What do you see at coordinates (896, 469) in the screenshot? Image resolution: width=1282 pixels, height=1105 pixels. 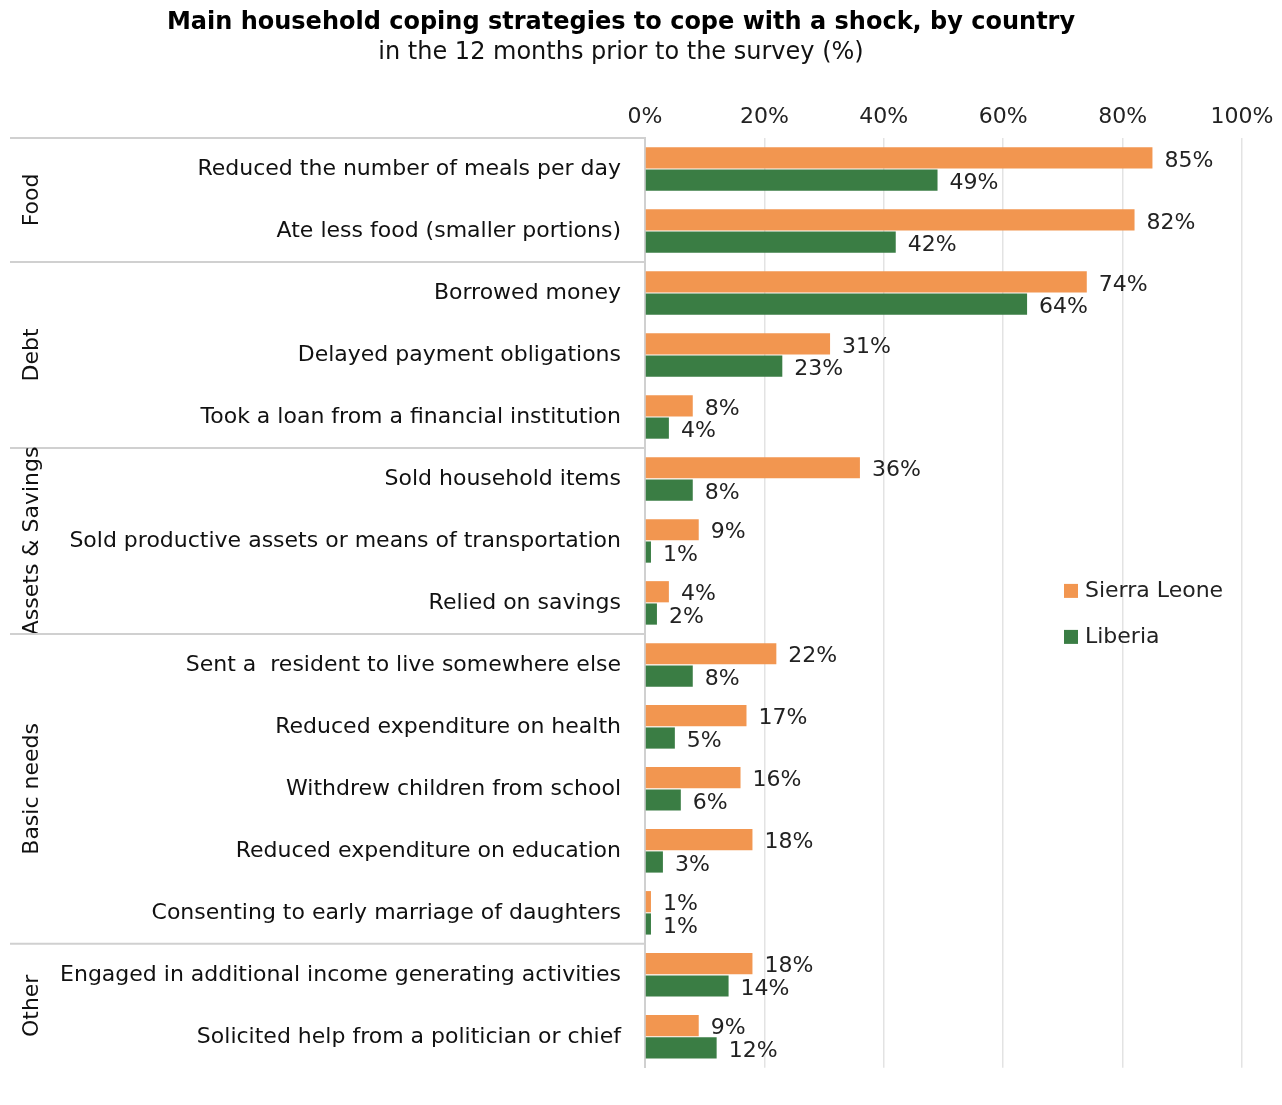 I see `data-label: 36%` at bounding box center [896, 469].